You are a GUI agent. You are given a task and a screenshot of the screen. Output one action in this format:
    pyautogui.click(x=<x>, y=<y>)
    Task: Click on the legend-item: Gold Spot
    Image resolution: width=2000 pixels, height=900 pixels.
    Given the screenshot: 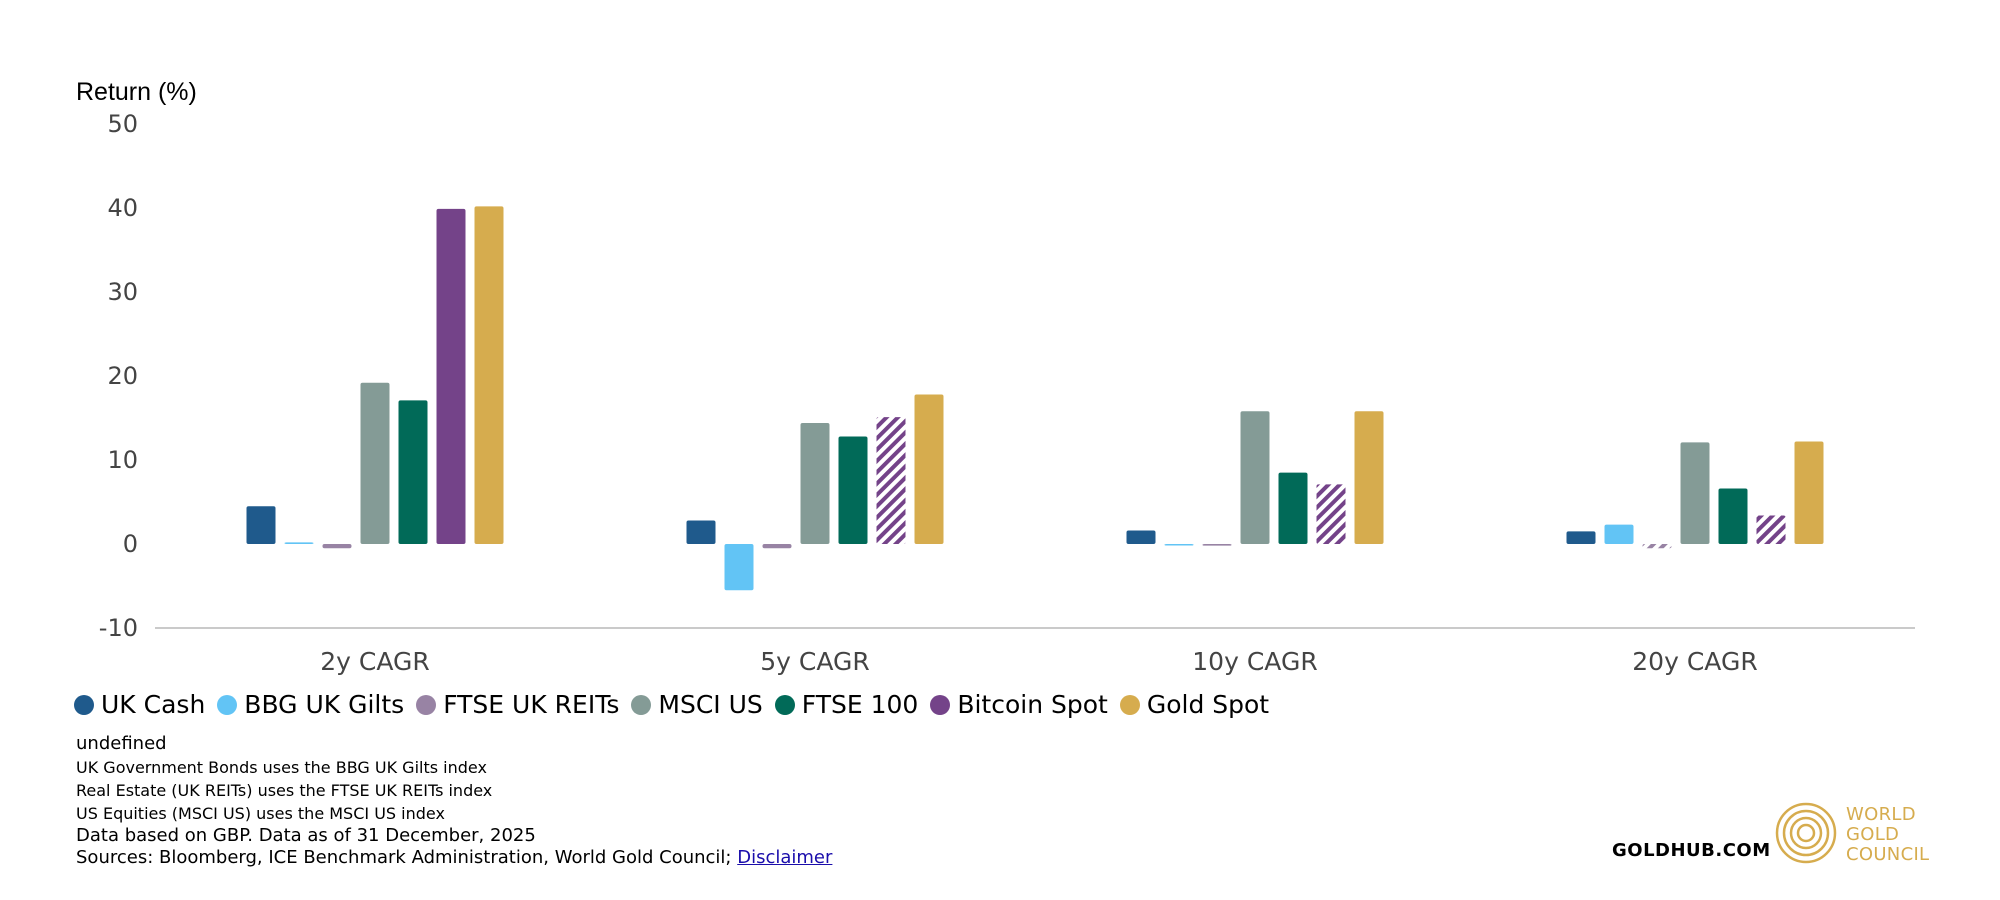 What is the action you would take?
    pyautogui.click(x=1194, y=704)
    